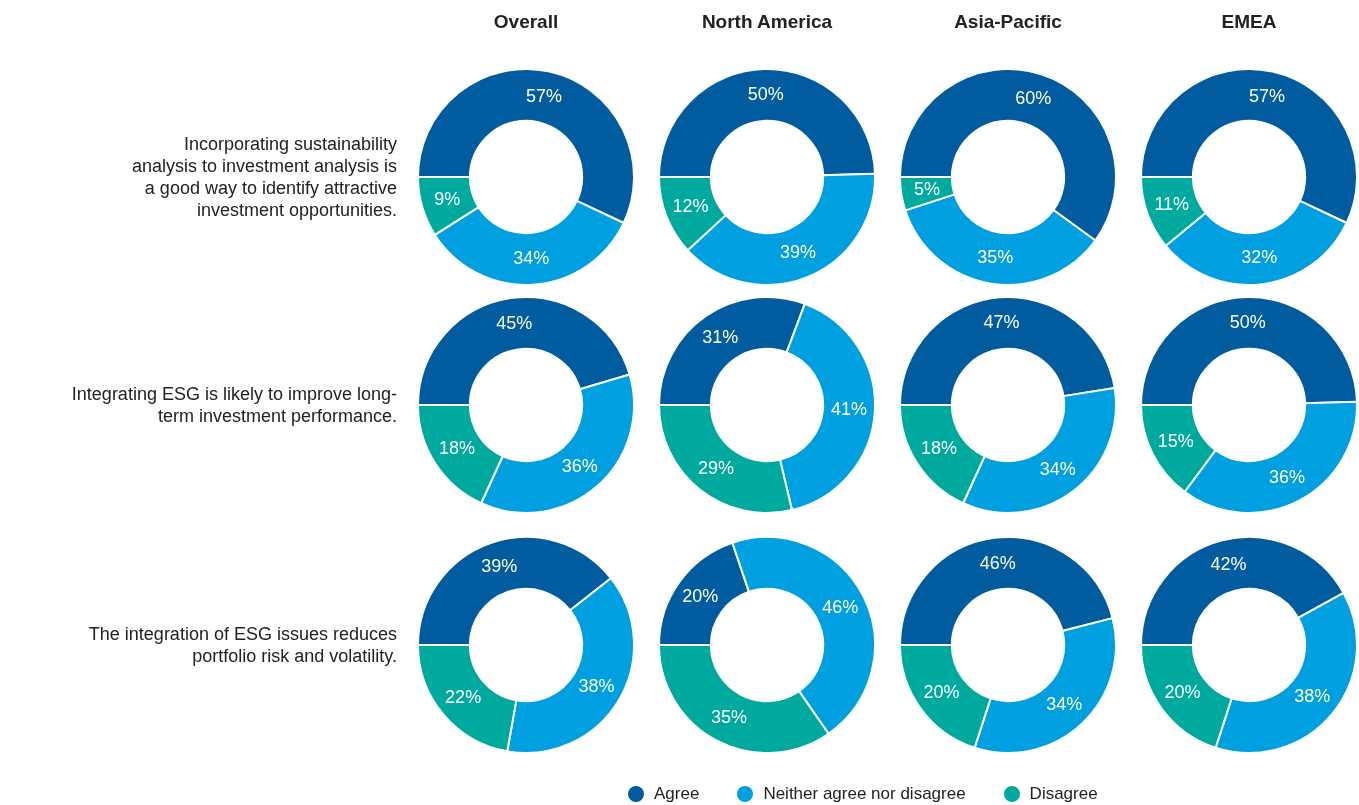 This screenshot has width=1359, height=805. What do you see at coordinates (526, 22) in the screenshot?
I see `chart-title: Overall` at bounding box center [526, 22].